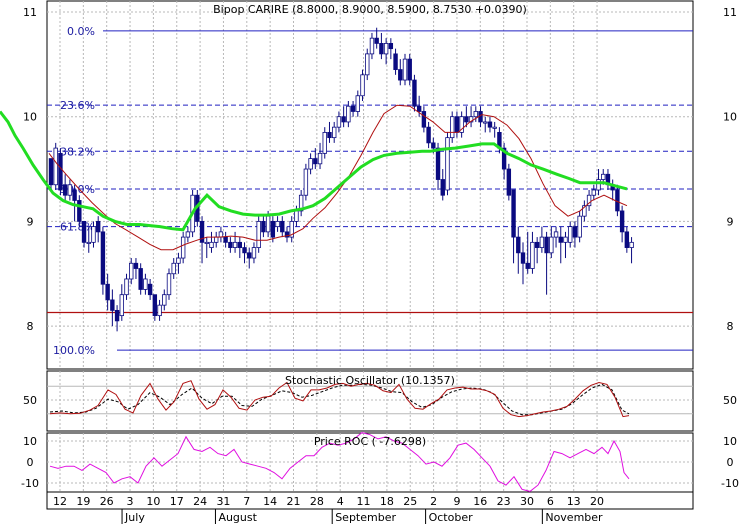 This screenshot has height=524, width=741. I want to click on roc-y-tick-left: 10, so click(30, 441).